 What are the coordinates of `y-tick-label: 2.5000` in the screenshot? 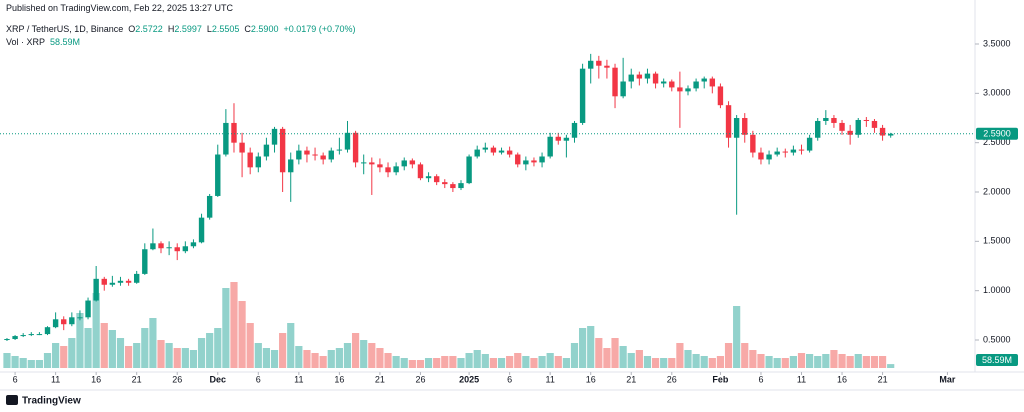 It's located at (997, 142).